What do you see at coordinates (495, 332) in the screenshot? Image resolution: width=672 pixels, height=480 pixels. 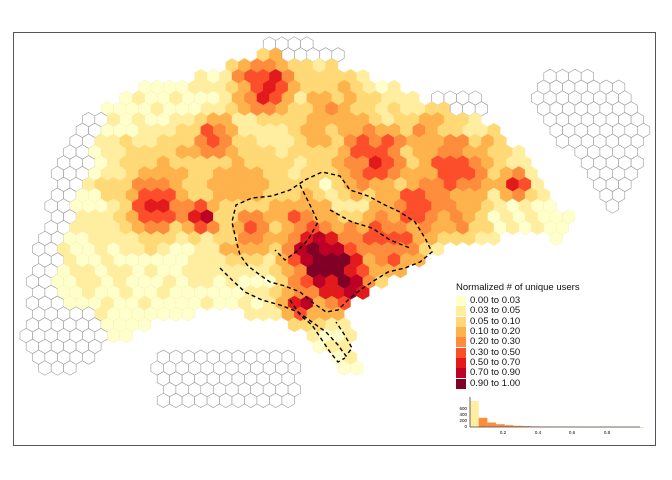 I see `legend-label: 0.10 to 0.20` at bounding box center [495, 332].